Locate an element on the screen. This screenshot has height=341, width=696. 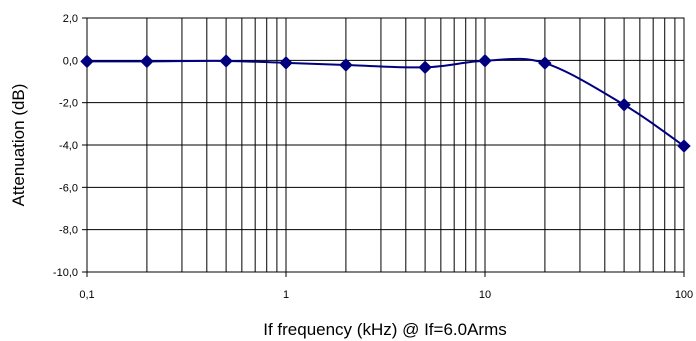
y-axis-title: Attenuation (dB) is located at coordinates (18, 145).